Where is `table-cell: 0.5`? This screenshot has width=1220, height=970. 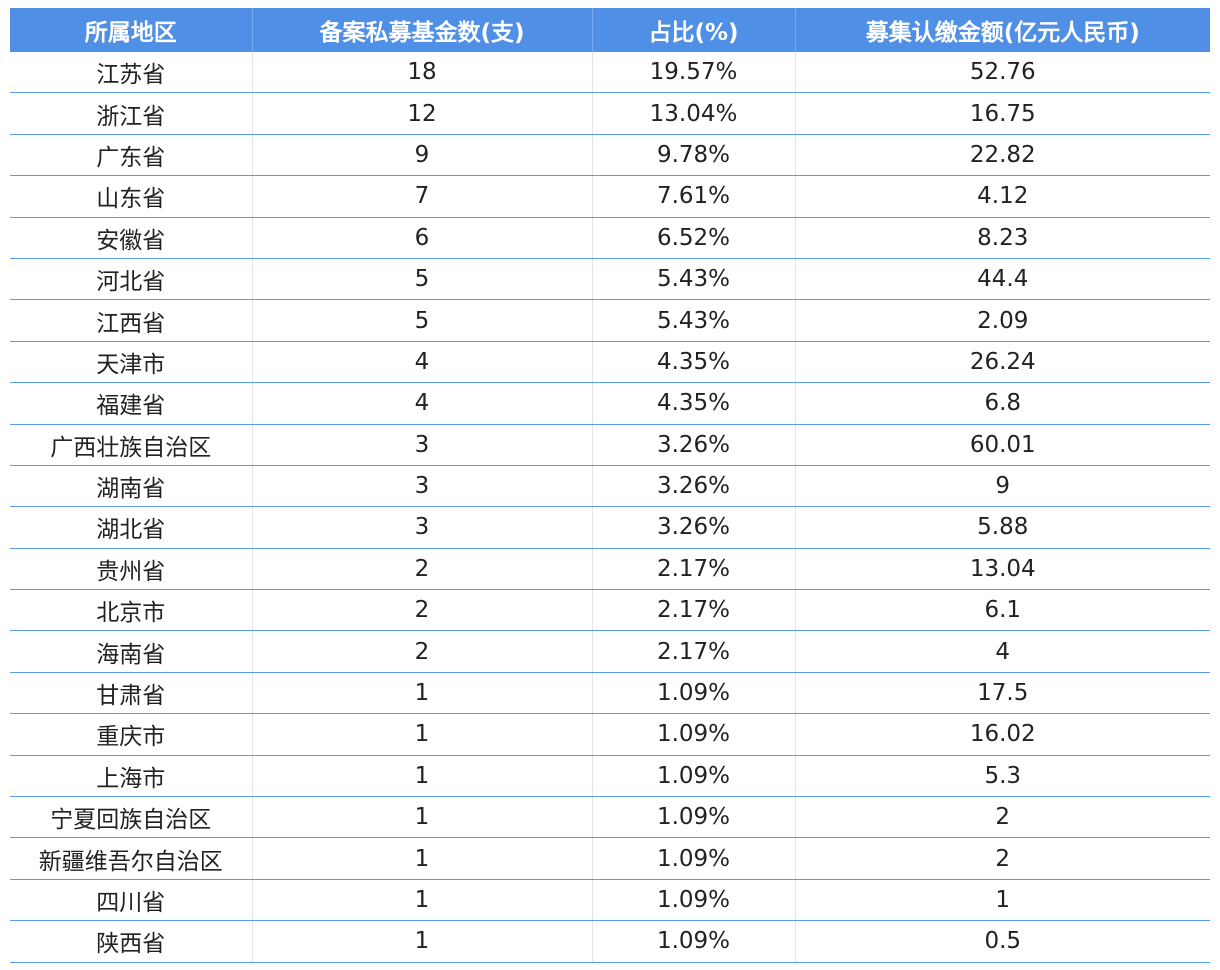
table-cell: 0.5 is located at coordinates (1002, 941).